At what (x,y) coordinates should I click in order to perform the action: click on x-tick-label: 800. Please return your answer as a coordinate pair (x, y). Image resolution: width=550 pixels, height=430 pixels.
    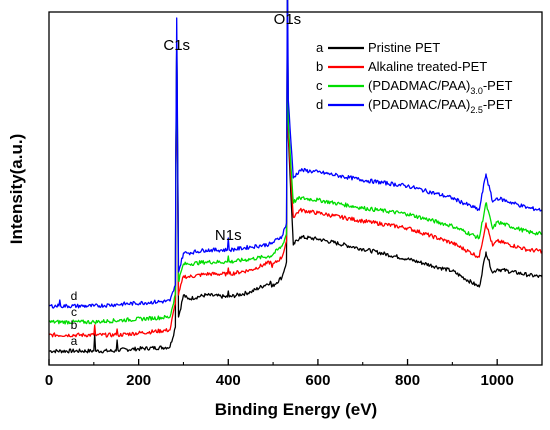
    Looking at the image, I should click on (407, 380).